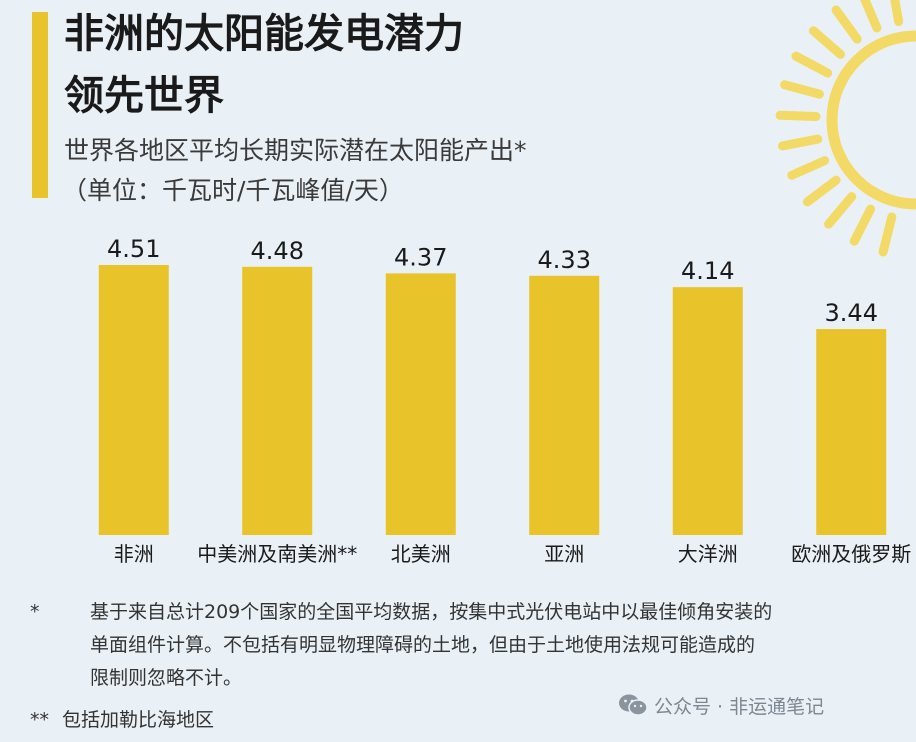 The width and height of the screenshot is (916, 742). Describe the element at coordinates (133, 554) in the screenshot. I see `category-label-0: 非洲` at that location.